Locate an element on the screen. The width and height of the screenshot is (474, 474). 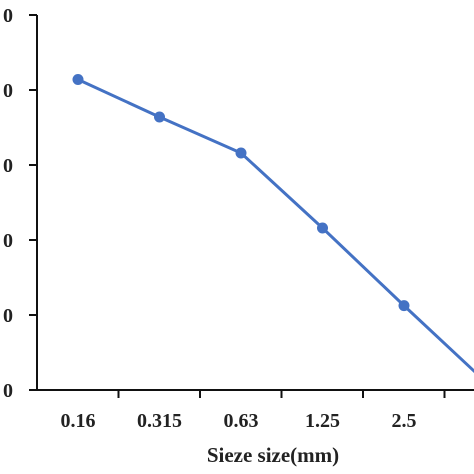
x-tick-label: 0.63 is located at coordinates (241, 421).